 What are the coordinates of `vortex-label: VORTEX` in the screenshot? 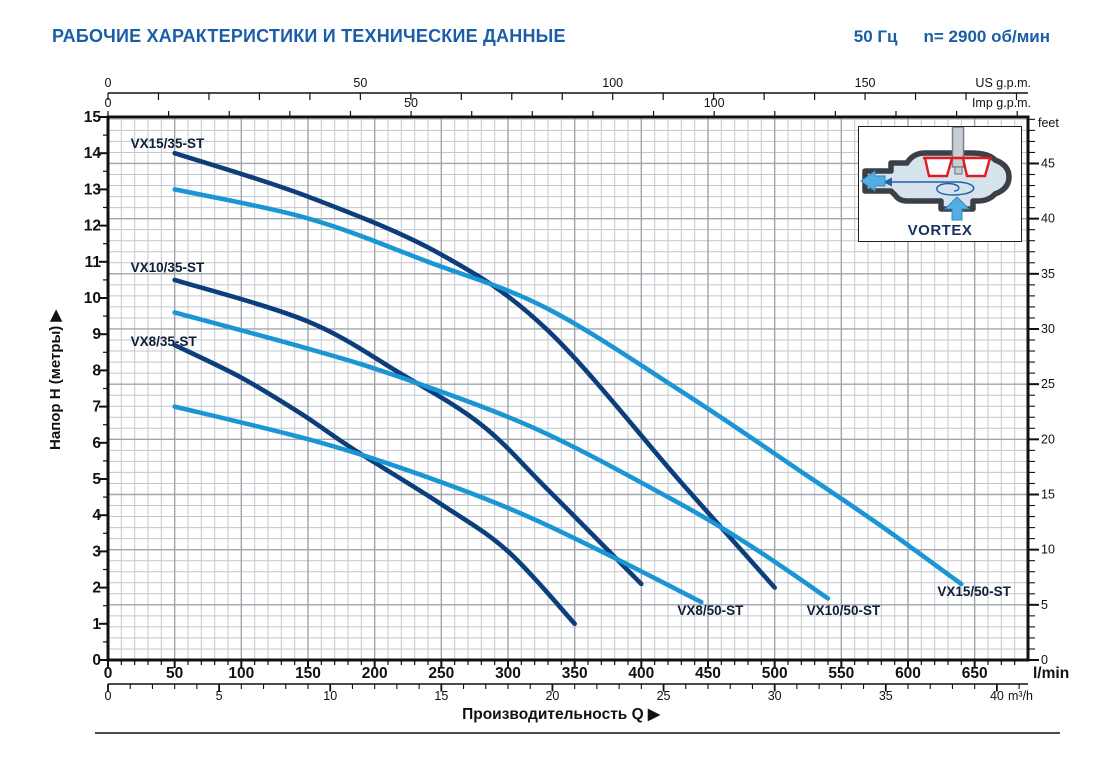 It's located at (940, 230).